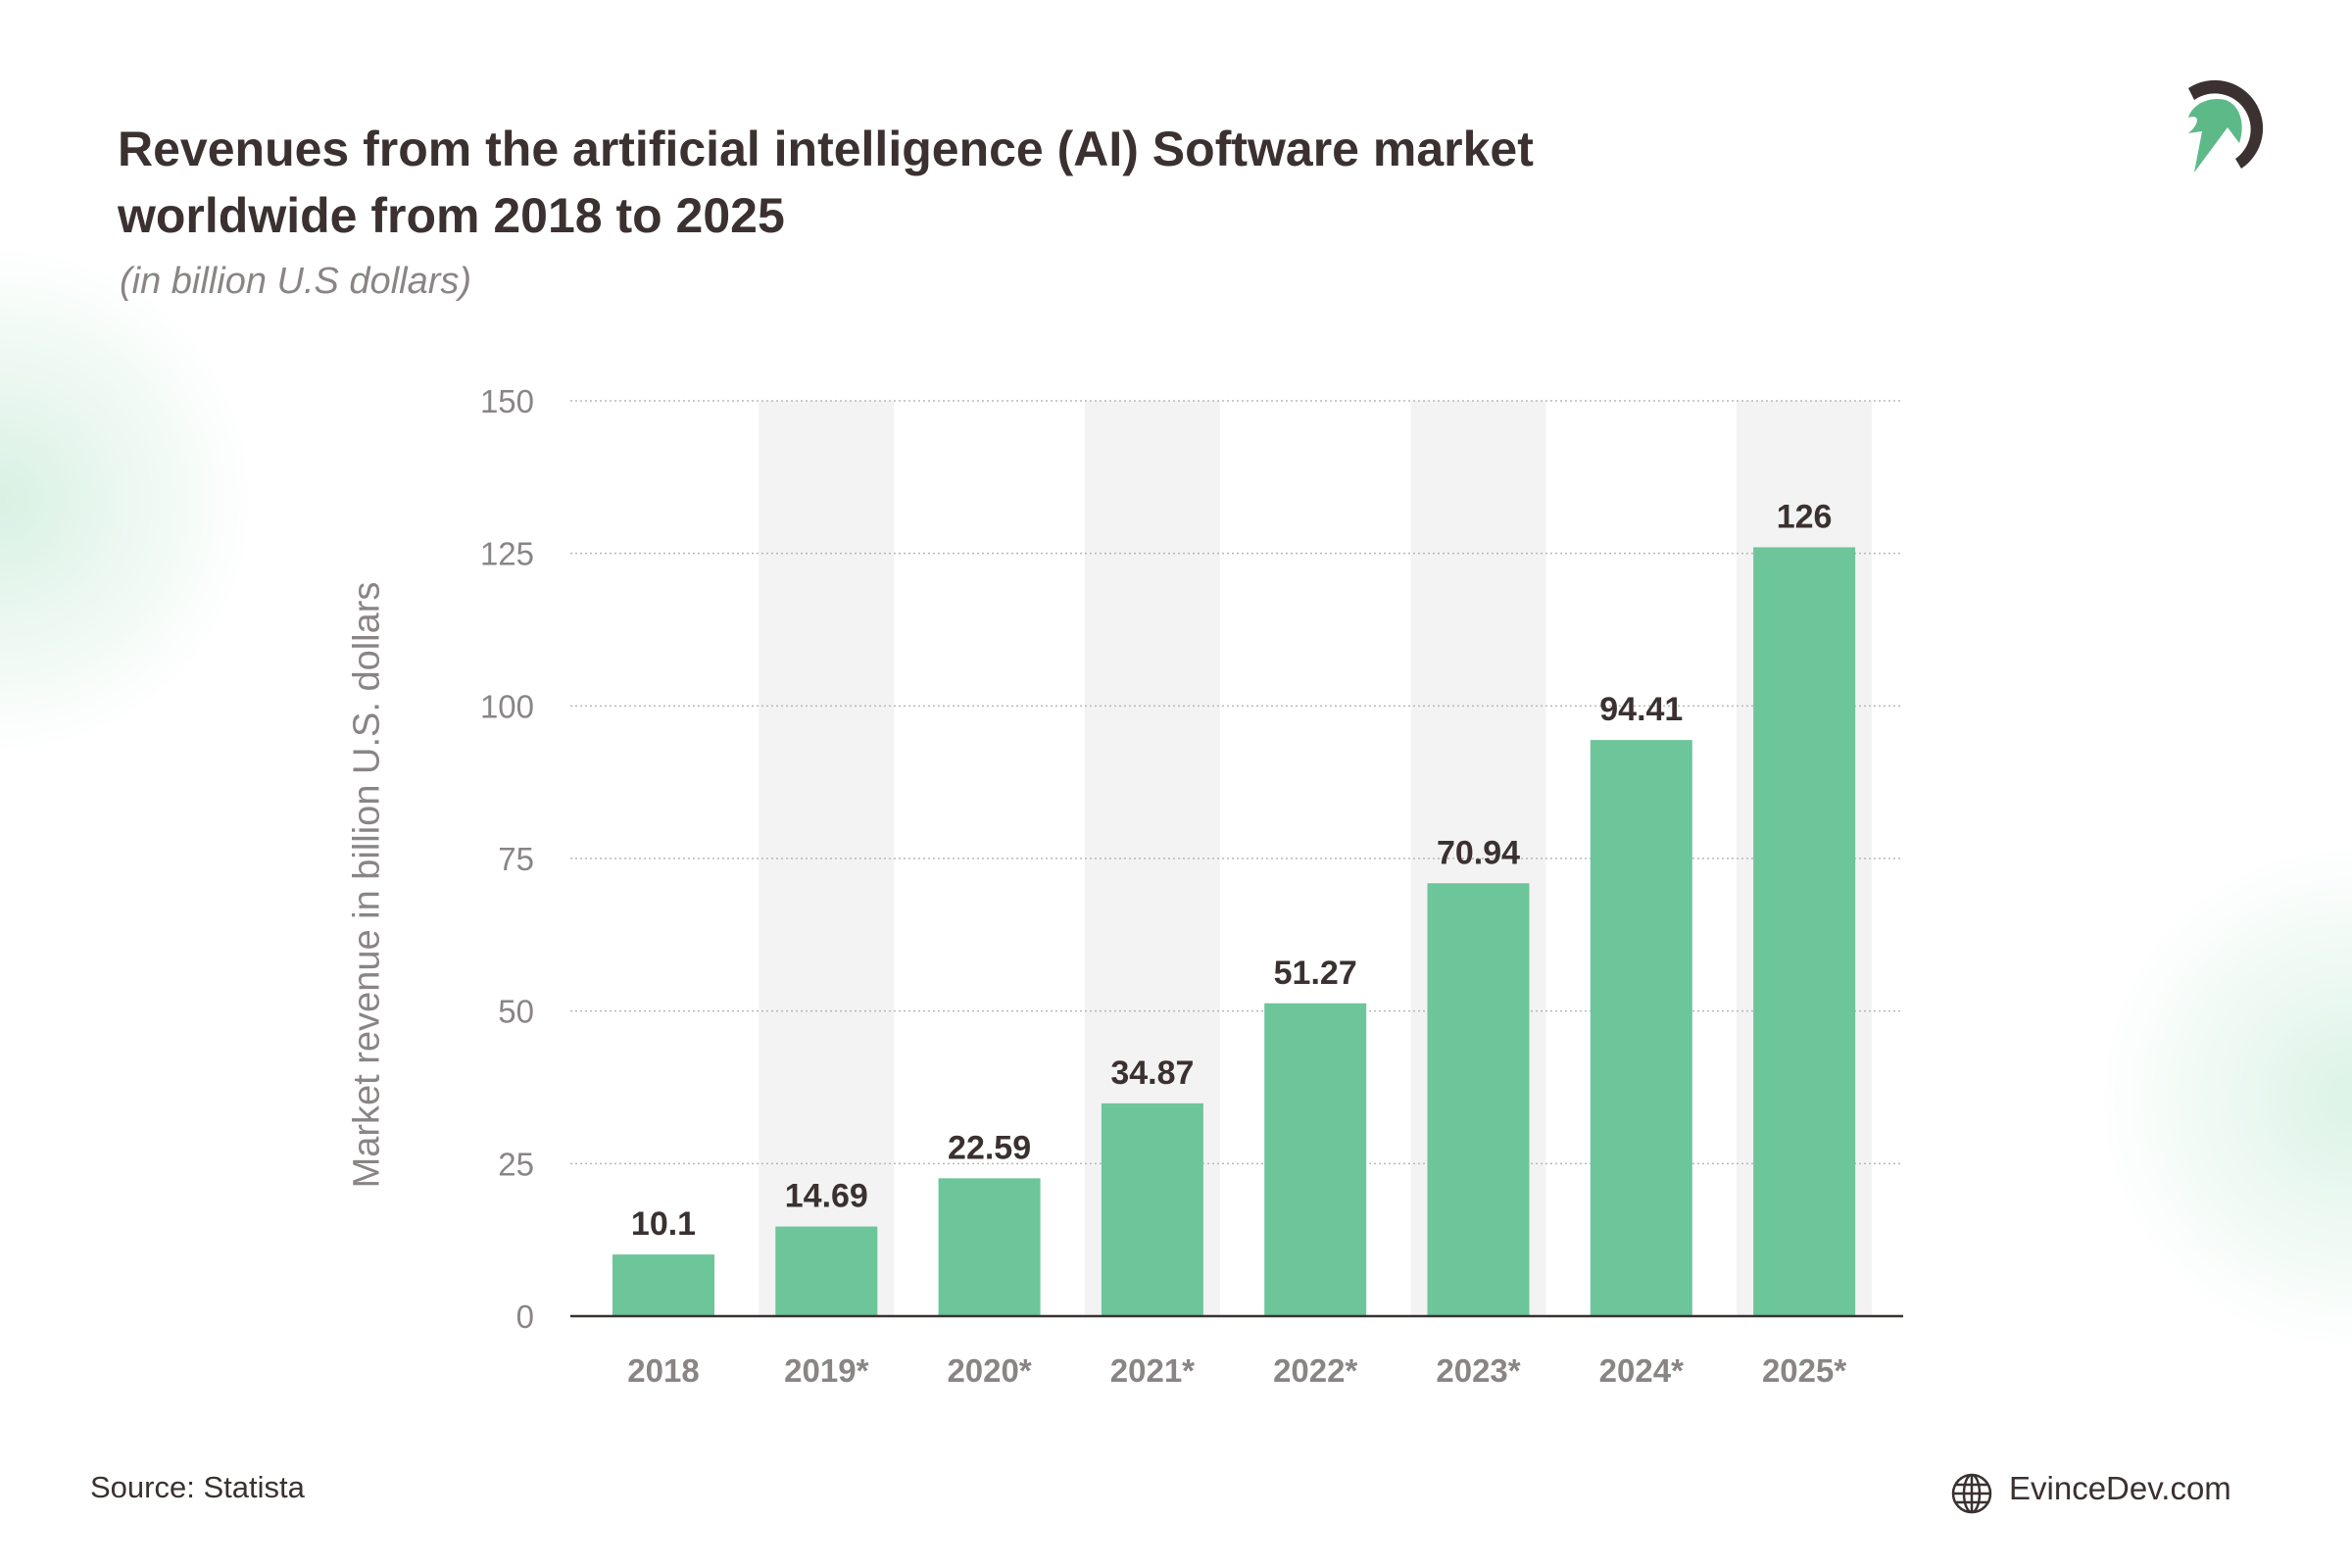  Describe the element at coordinates (1315, 973) in the screenshot. I see `data-label: 51.27` at that location.